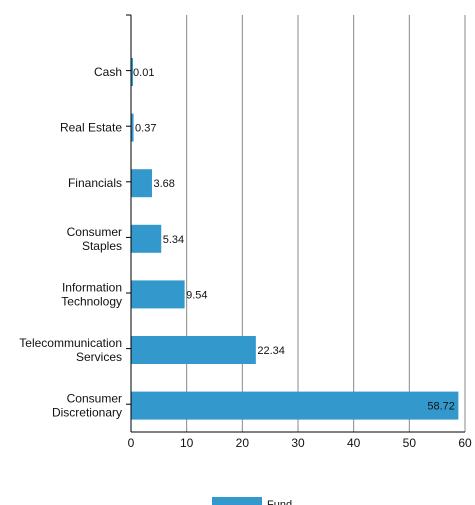 This screenshot has width=475, height=505. I want to click on legend: Fund, so click(252, 501).